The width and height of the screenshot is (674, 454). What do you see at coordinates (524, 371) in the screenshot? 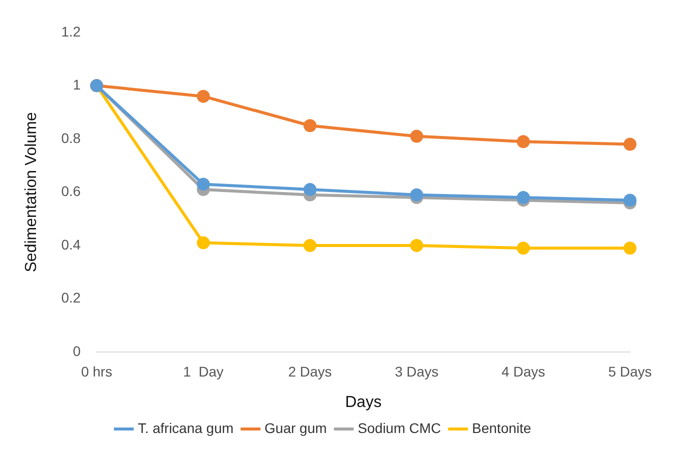
I see `x-tick-label: 4 Days` at bounding box center [524, 371].